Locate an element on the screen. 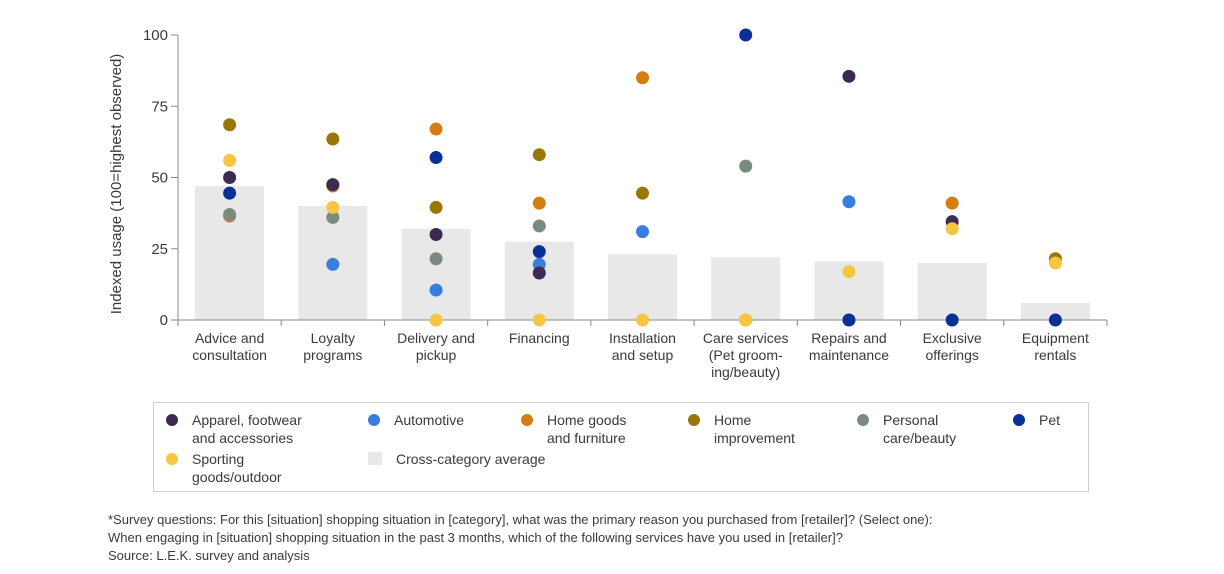  y-axis: 0 25 50 75 100 is located at coordinates (161, 178).